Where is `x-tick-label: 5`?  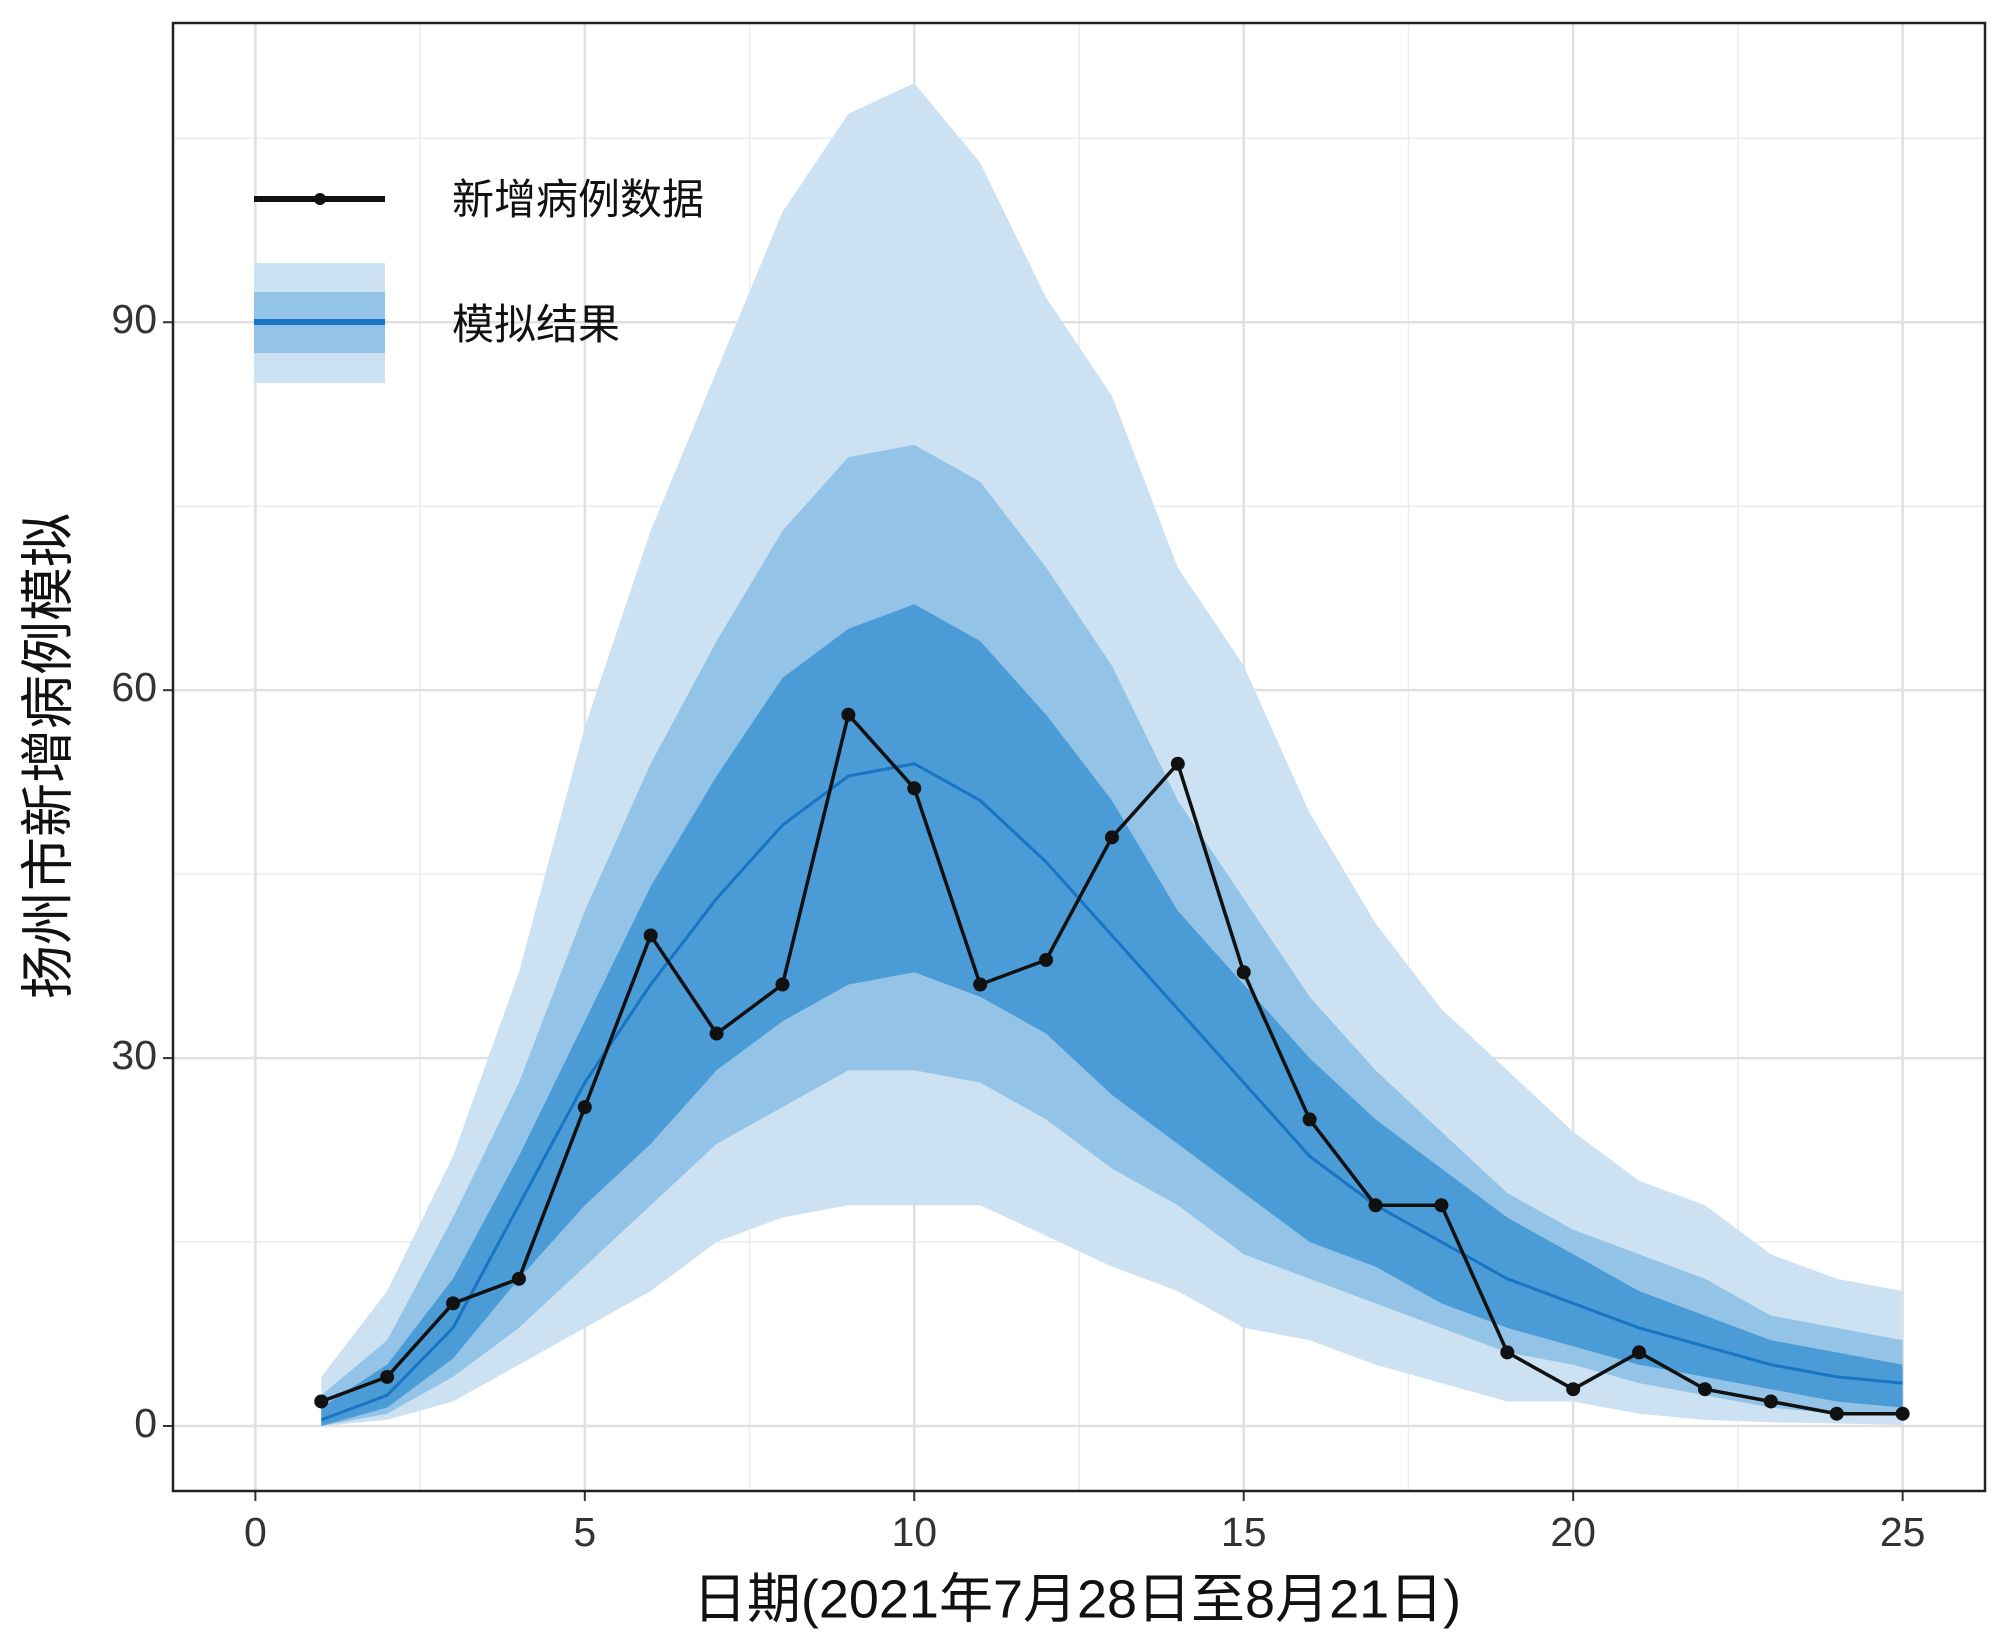 x-tick-label: 5 is located at coordinates (584, 1532).